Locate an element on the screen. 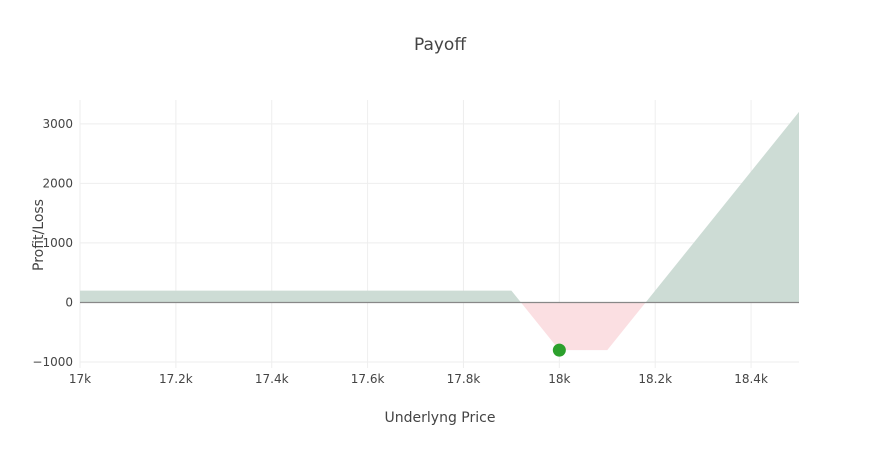 This screenshot has width=878, height=450. loss-area is located at coordinates (583, 326).